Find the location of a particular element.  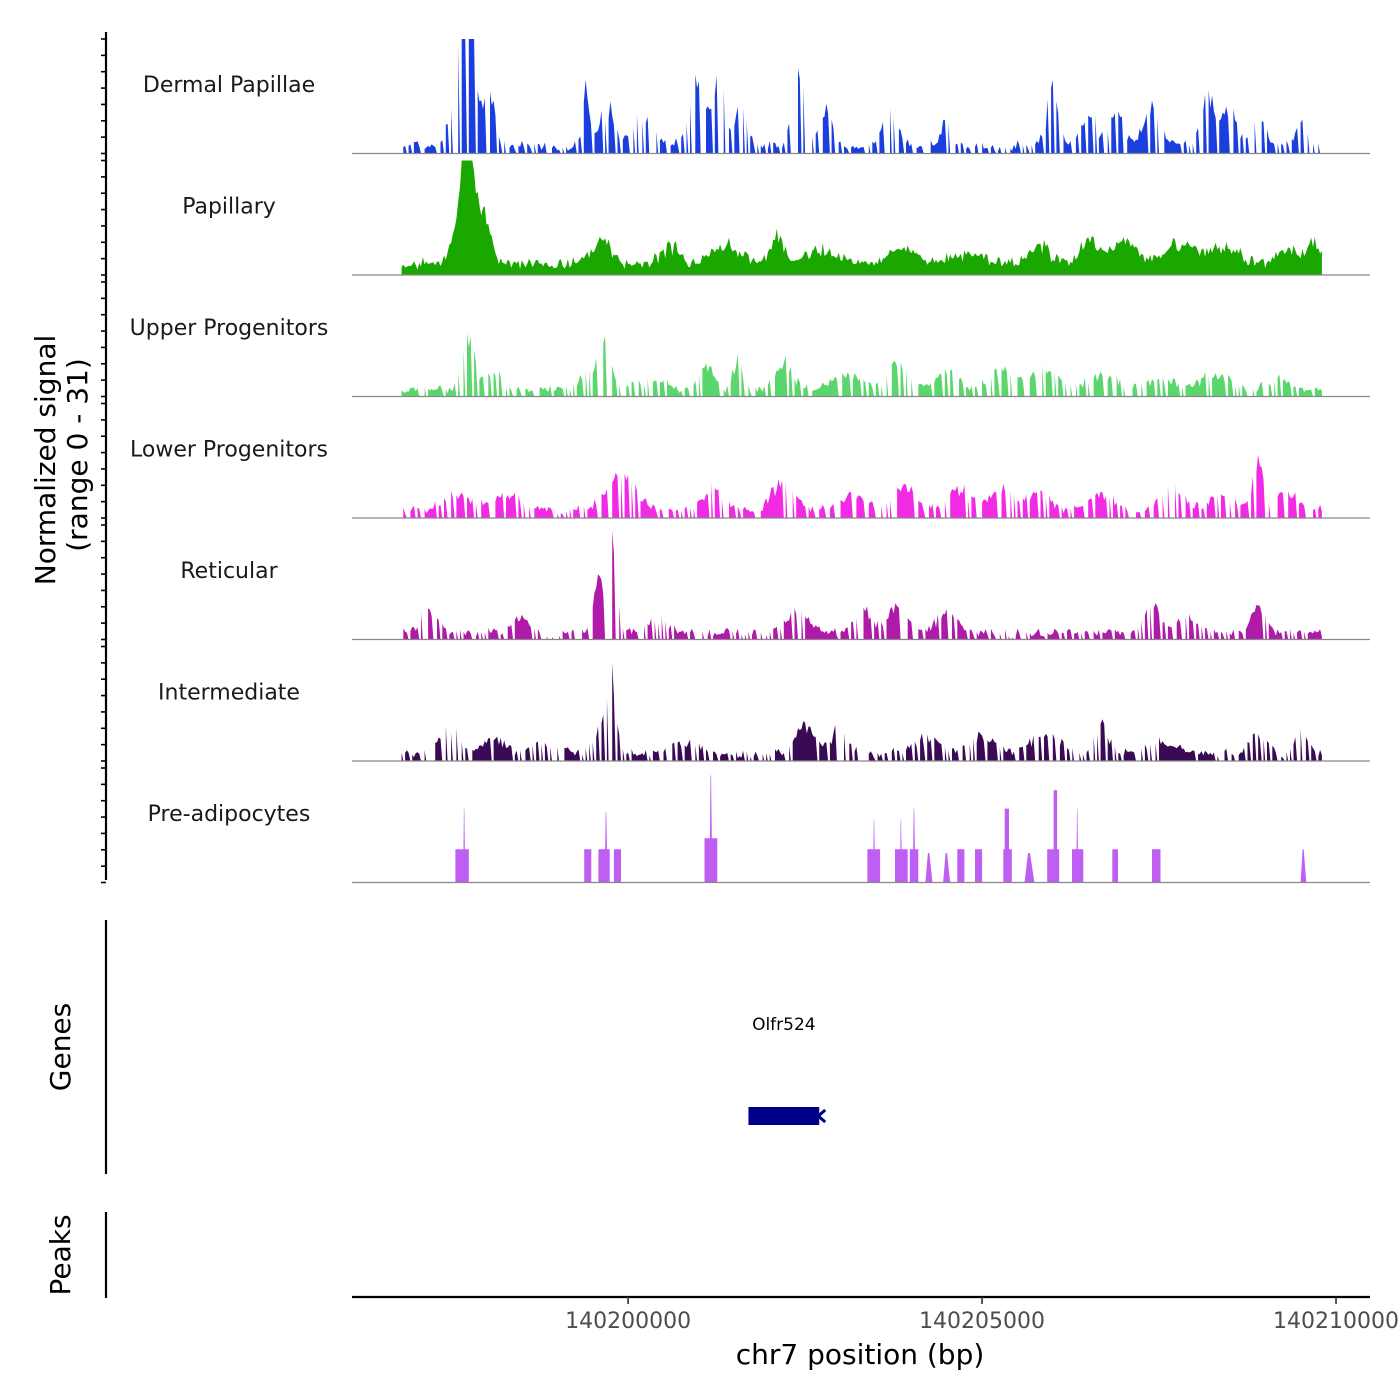

x-tick-label: 140205000 is located at coordinates (982, 1321).